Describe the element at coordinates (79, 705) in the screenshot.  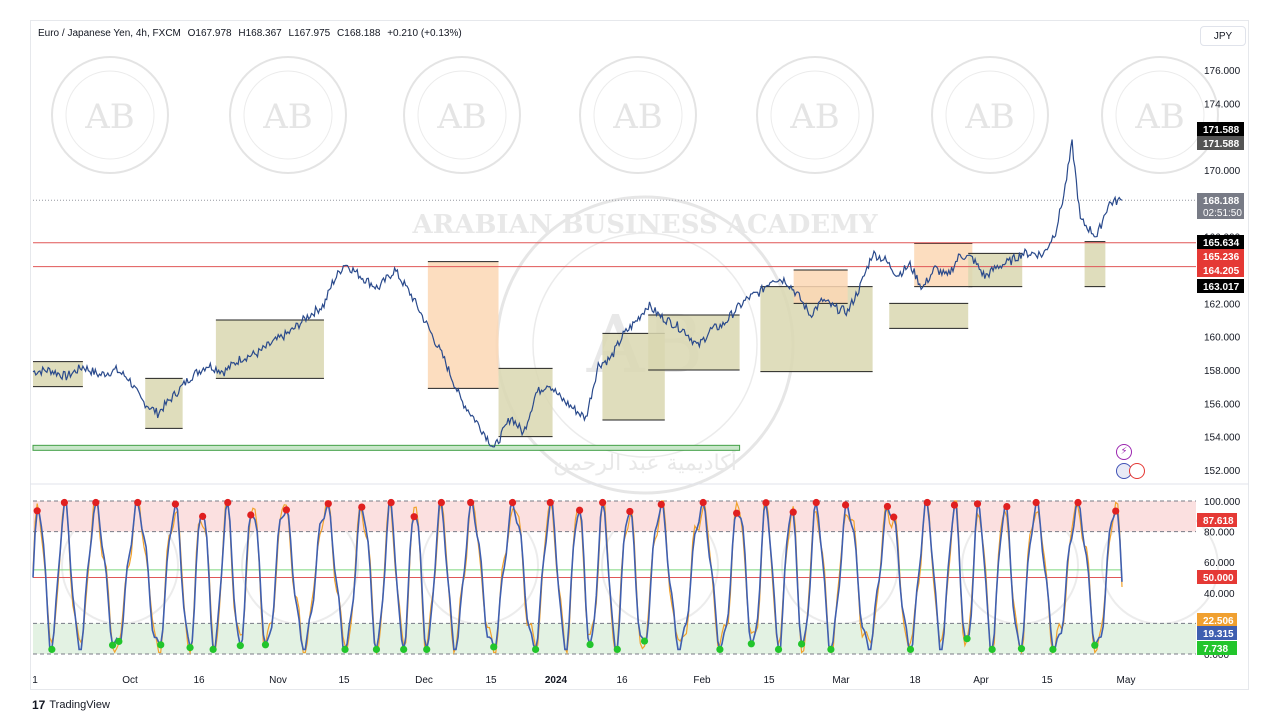
I see `tv-brand-label: TradingView` at that location.